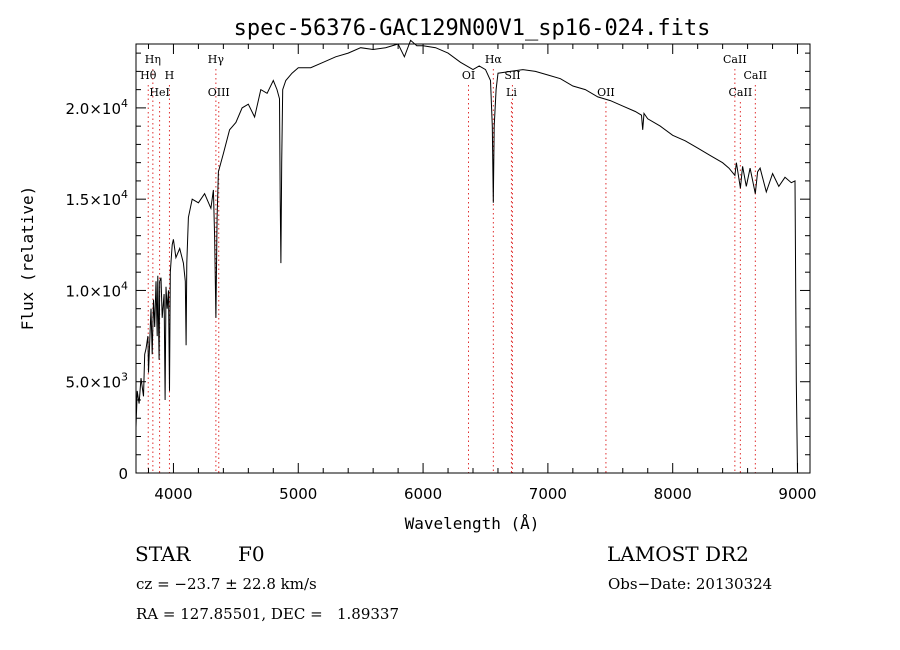  Describe the element at coordinates (511, 92) in the screenshot. I see `emission-line-label: Li` at that location.